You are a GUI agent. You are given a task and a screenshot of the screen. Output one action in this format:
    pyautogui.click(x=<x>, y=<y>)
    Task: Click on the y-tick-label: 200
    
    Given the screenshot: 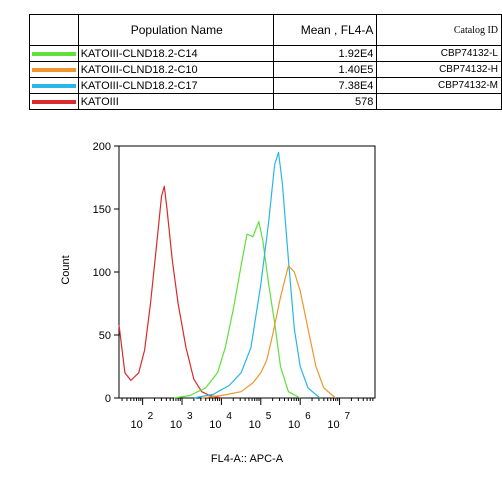 What is the action you would take?
    pyautogui.click(x=102, y=147)
    